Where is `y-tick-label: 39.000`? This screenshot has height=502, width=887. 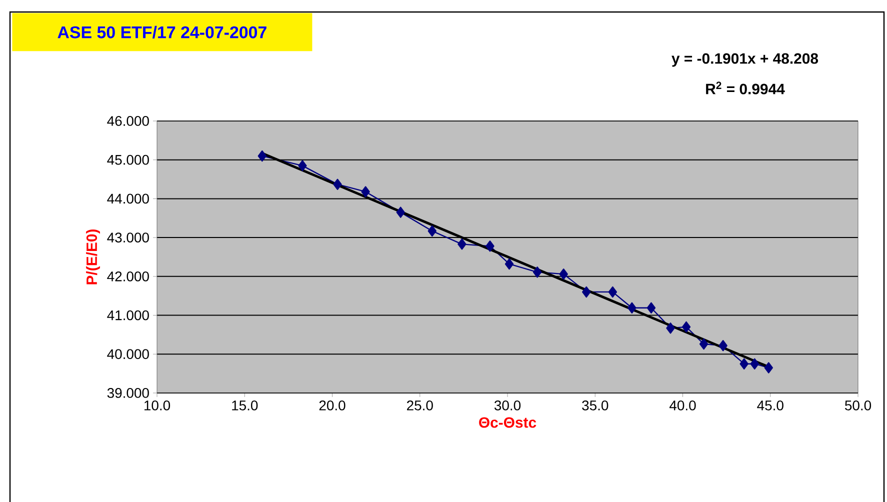 y-tick-label: 39.000 is located at coordinates (128, 393).